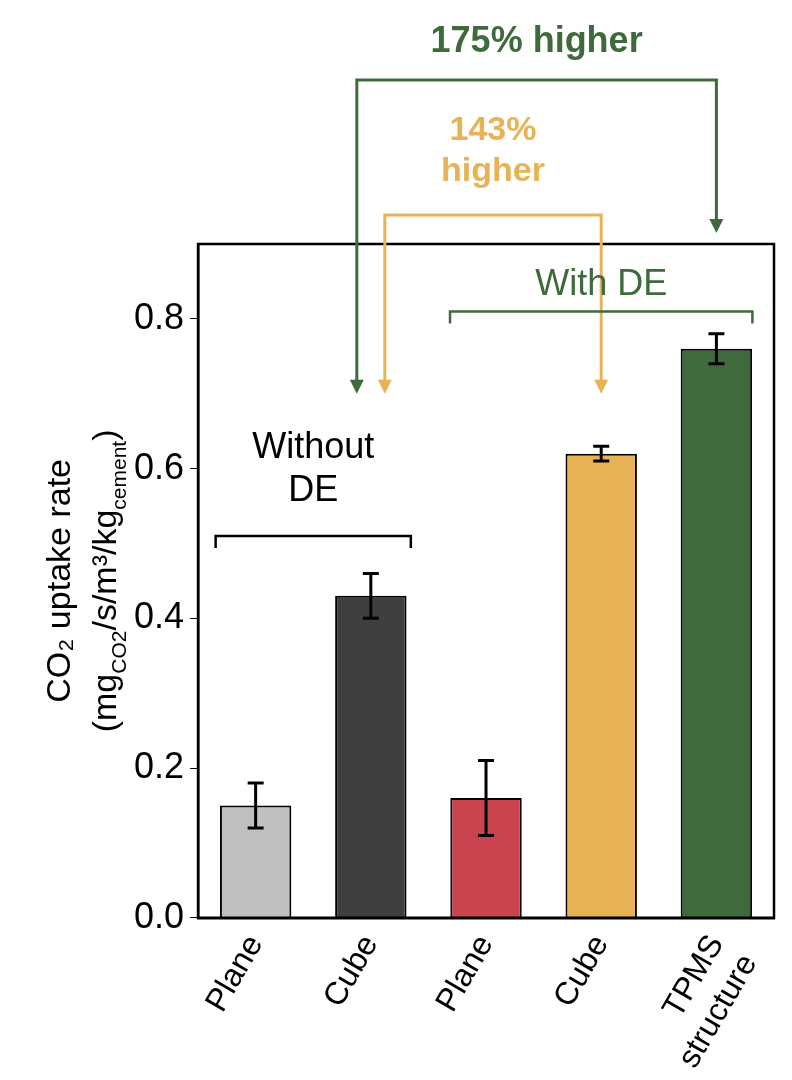 The height and width of the screenshot is (1080, 792). Describe the element at coordinates (159, 316) in the screenshot. I see `y-tick-label: 0.8` at that location.